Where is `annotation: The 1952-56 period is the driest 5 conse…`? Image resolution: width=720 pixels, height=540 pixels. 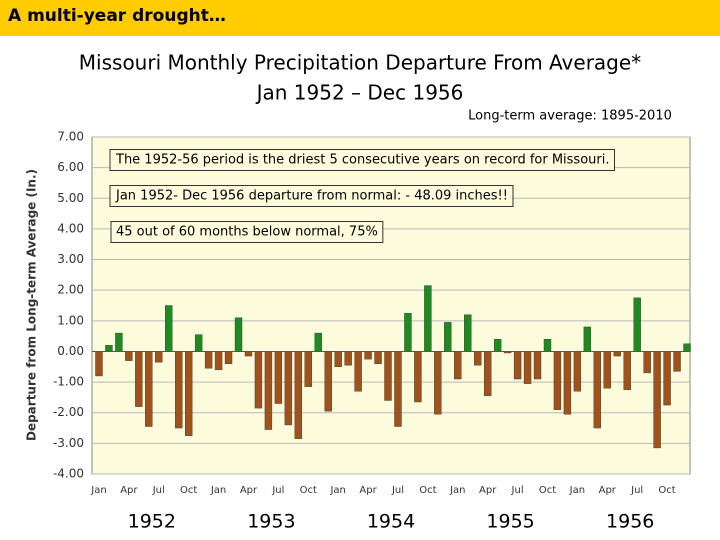
annotation: The 1952-56 period is the driest 5 conse… is located at coordinates (362, 160).